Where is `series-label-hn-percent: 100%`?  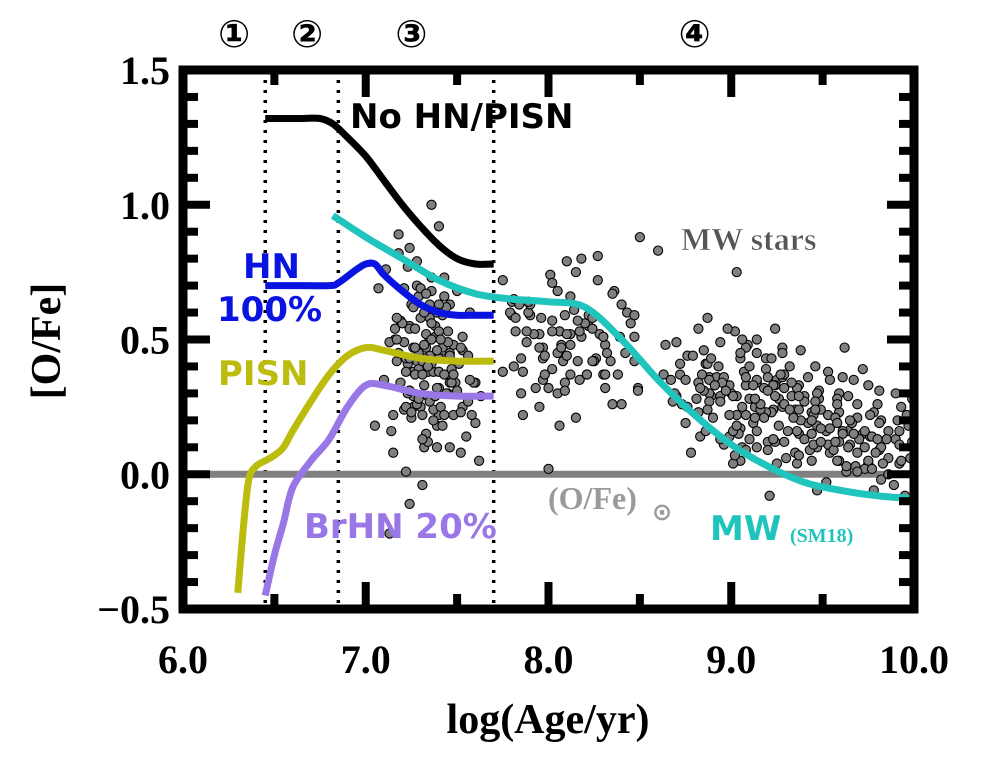 series-label-hn-percent: 100% is located at coordinates (269, 310).